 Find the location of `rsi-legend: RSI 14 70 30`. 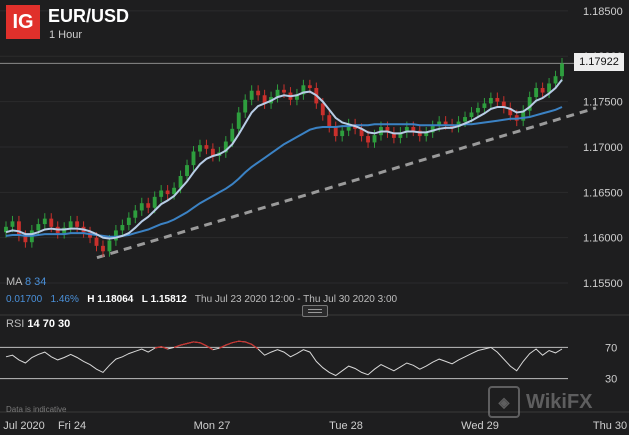

rsi-legend: RSI 14 70 30 is located at coordinates (38, 324).